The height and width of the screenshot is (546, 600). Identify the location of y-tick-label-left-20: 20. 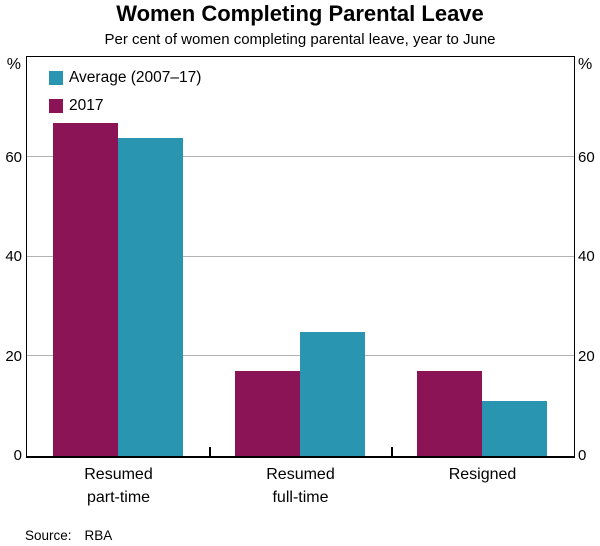
(13, 356).